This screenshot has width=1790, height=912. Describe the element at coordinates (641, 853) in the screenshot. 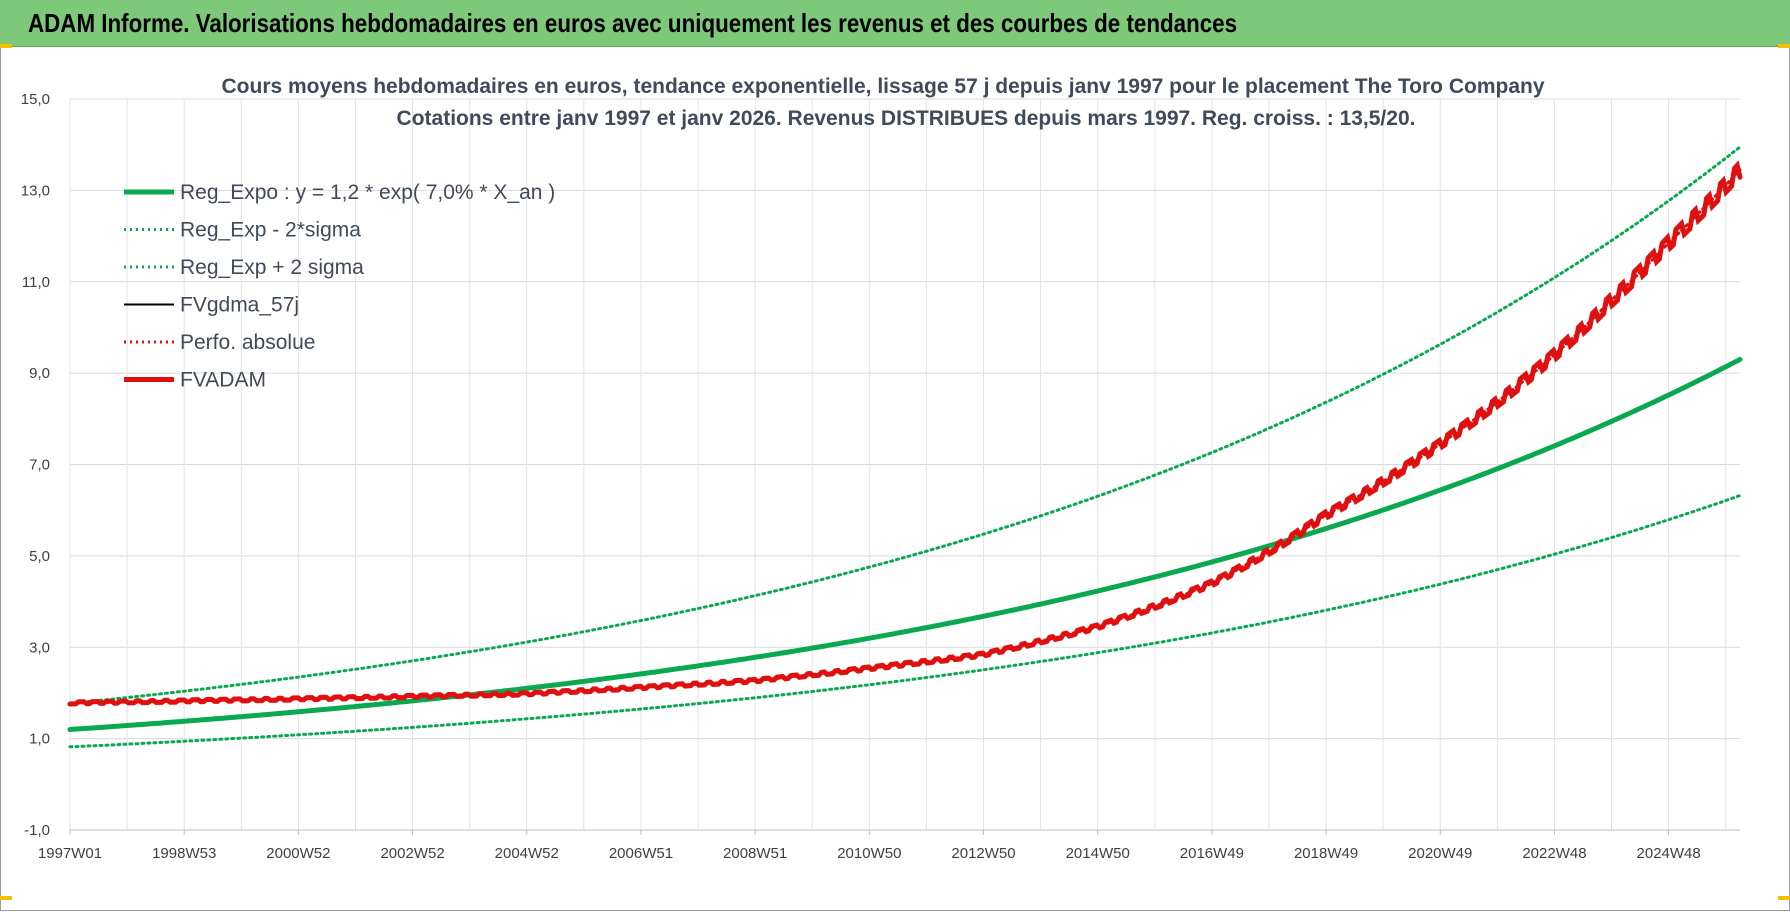

I see `x-tick-label: 2006W51` at that location.